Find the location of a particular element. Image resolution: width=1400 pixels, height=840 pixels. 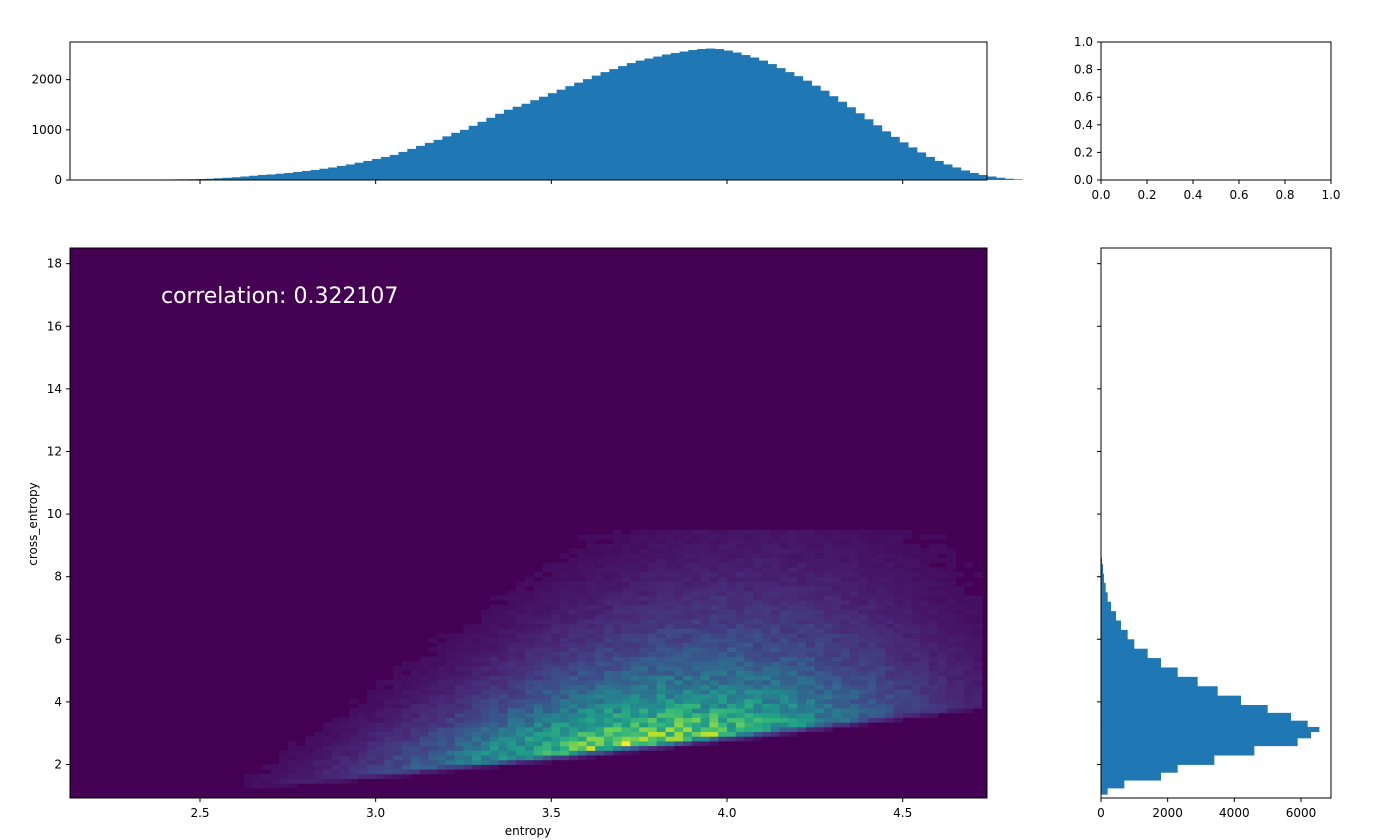

right-histogram-bar is located at coordinates (1158, 760).